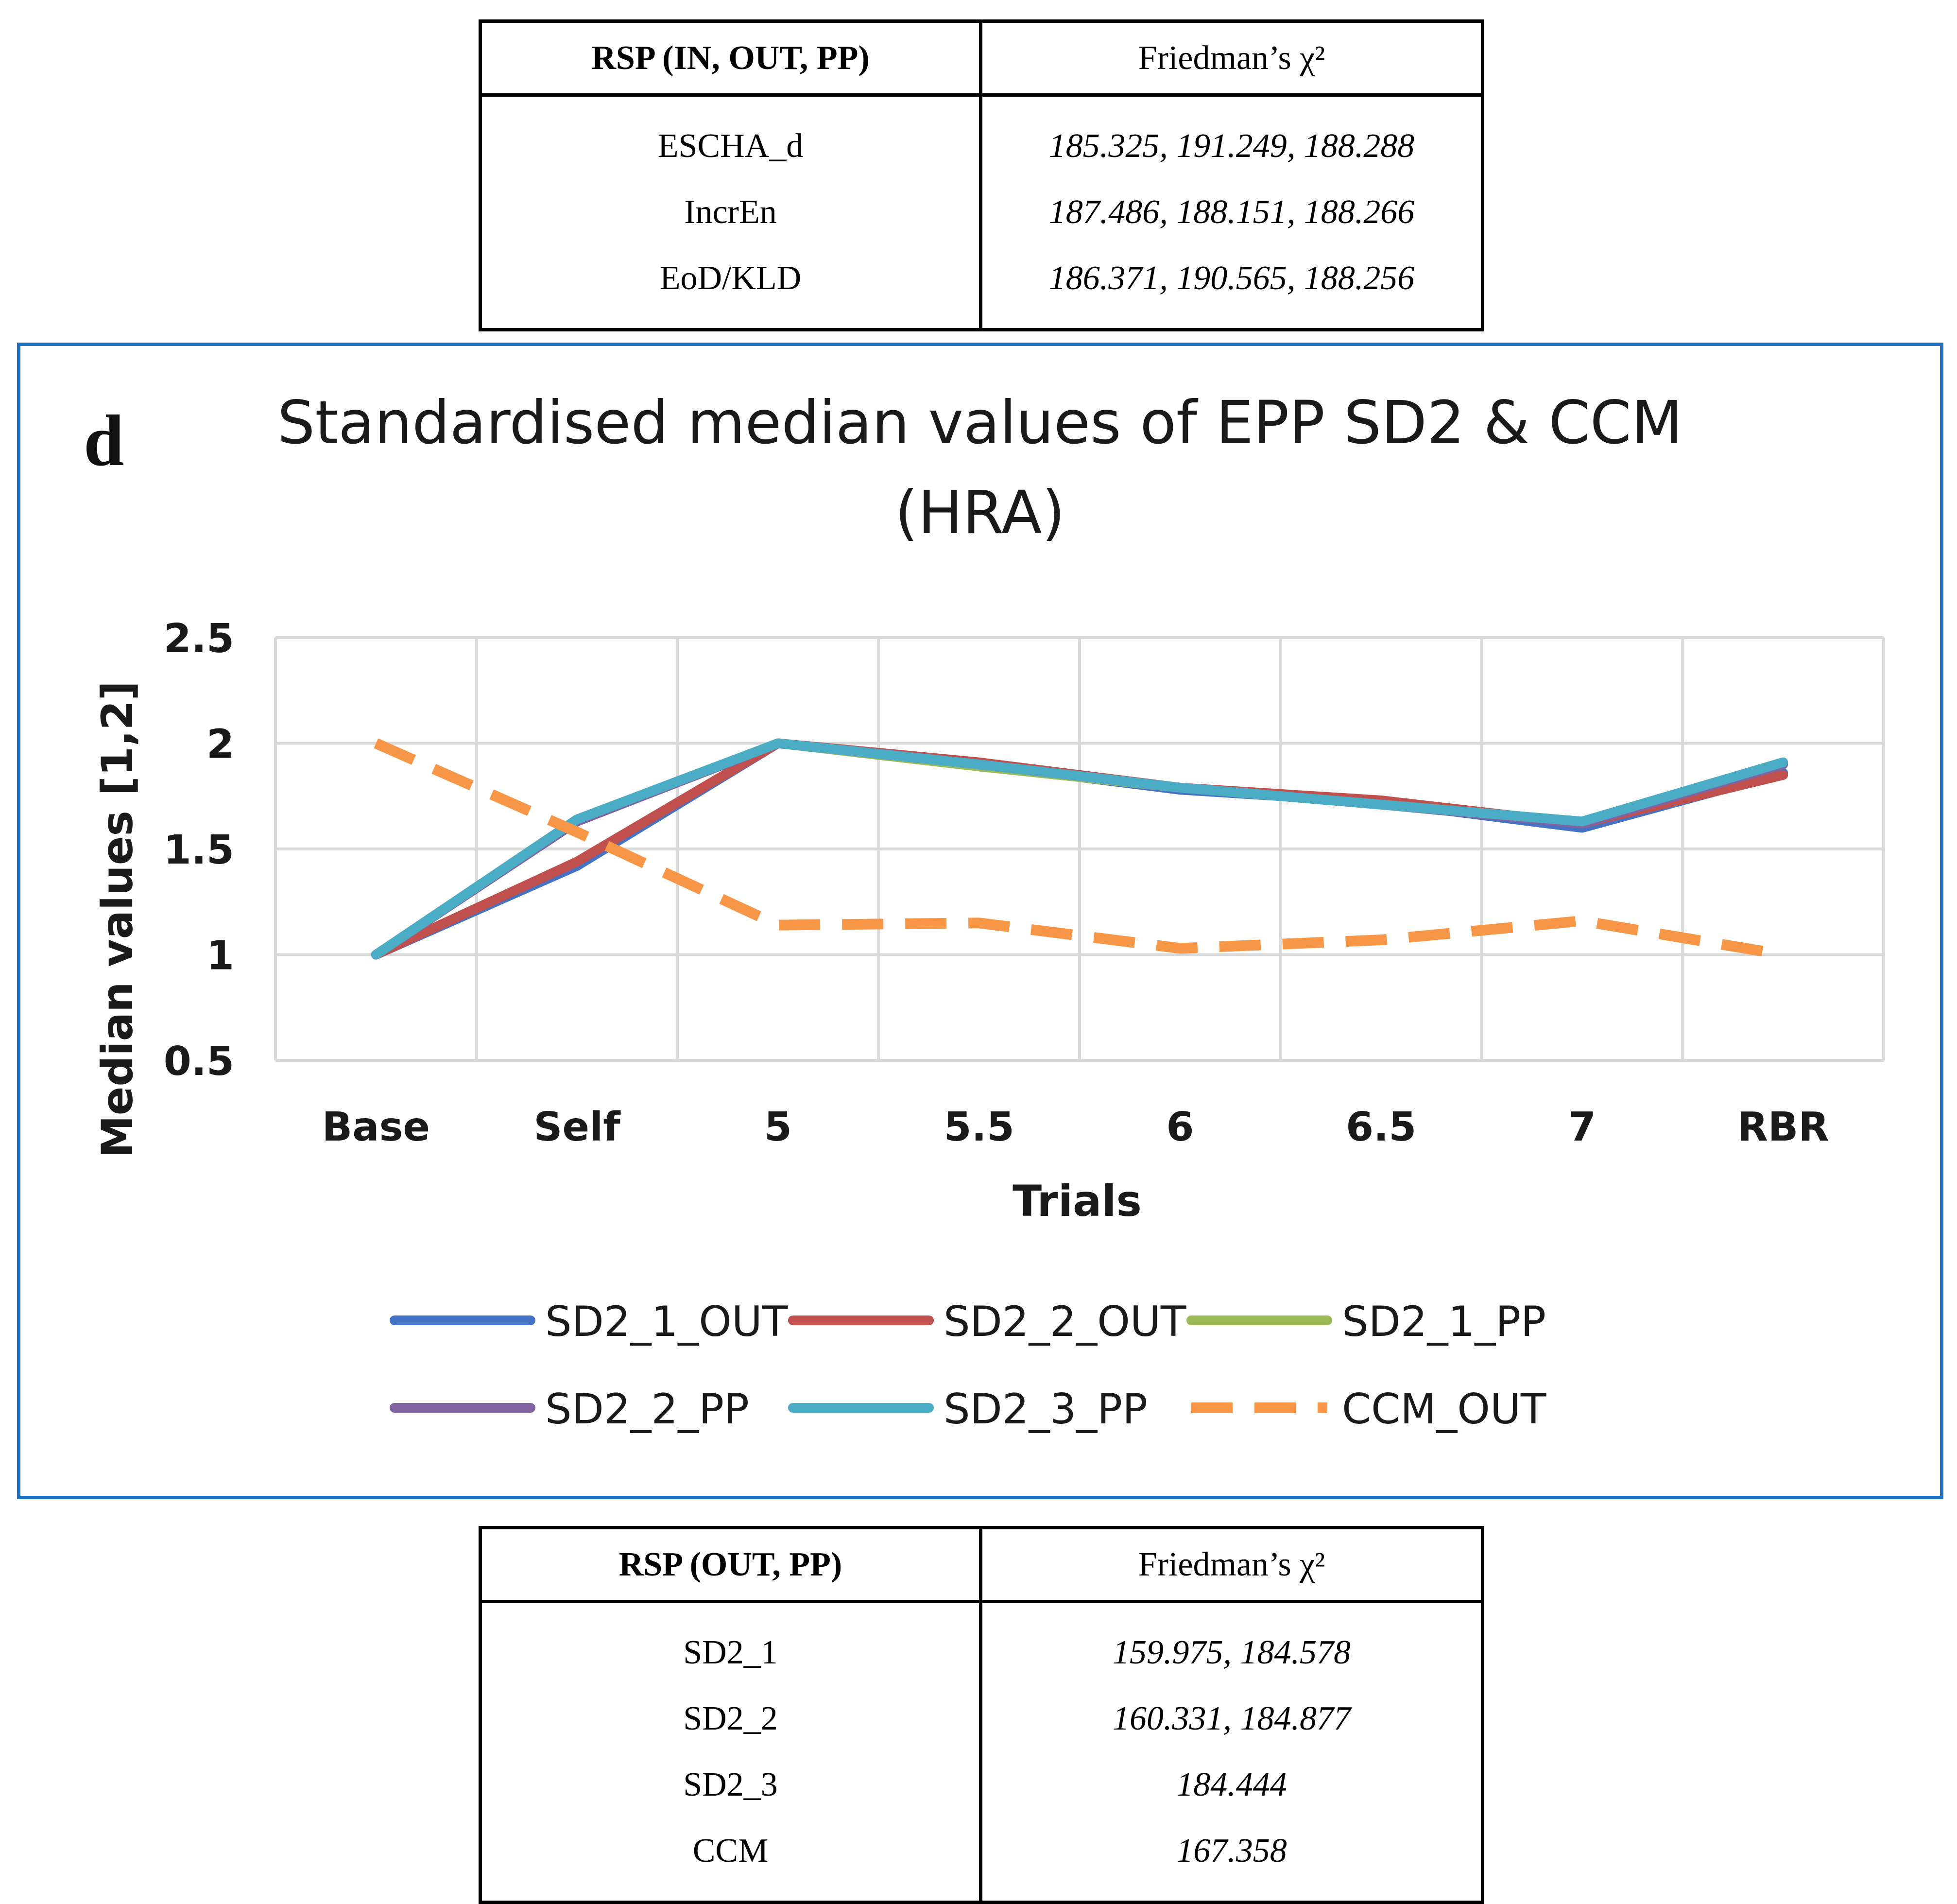 This screenshot has height=1904, width=1957. Describe the element at coordinates (1231, 278) in the screenshot. I see `row-value: 186.371, 190.565, 188.256` at that location.